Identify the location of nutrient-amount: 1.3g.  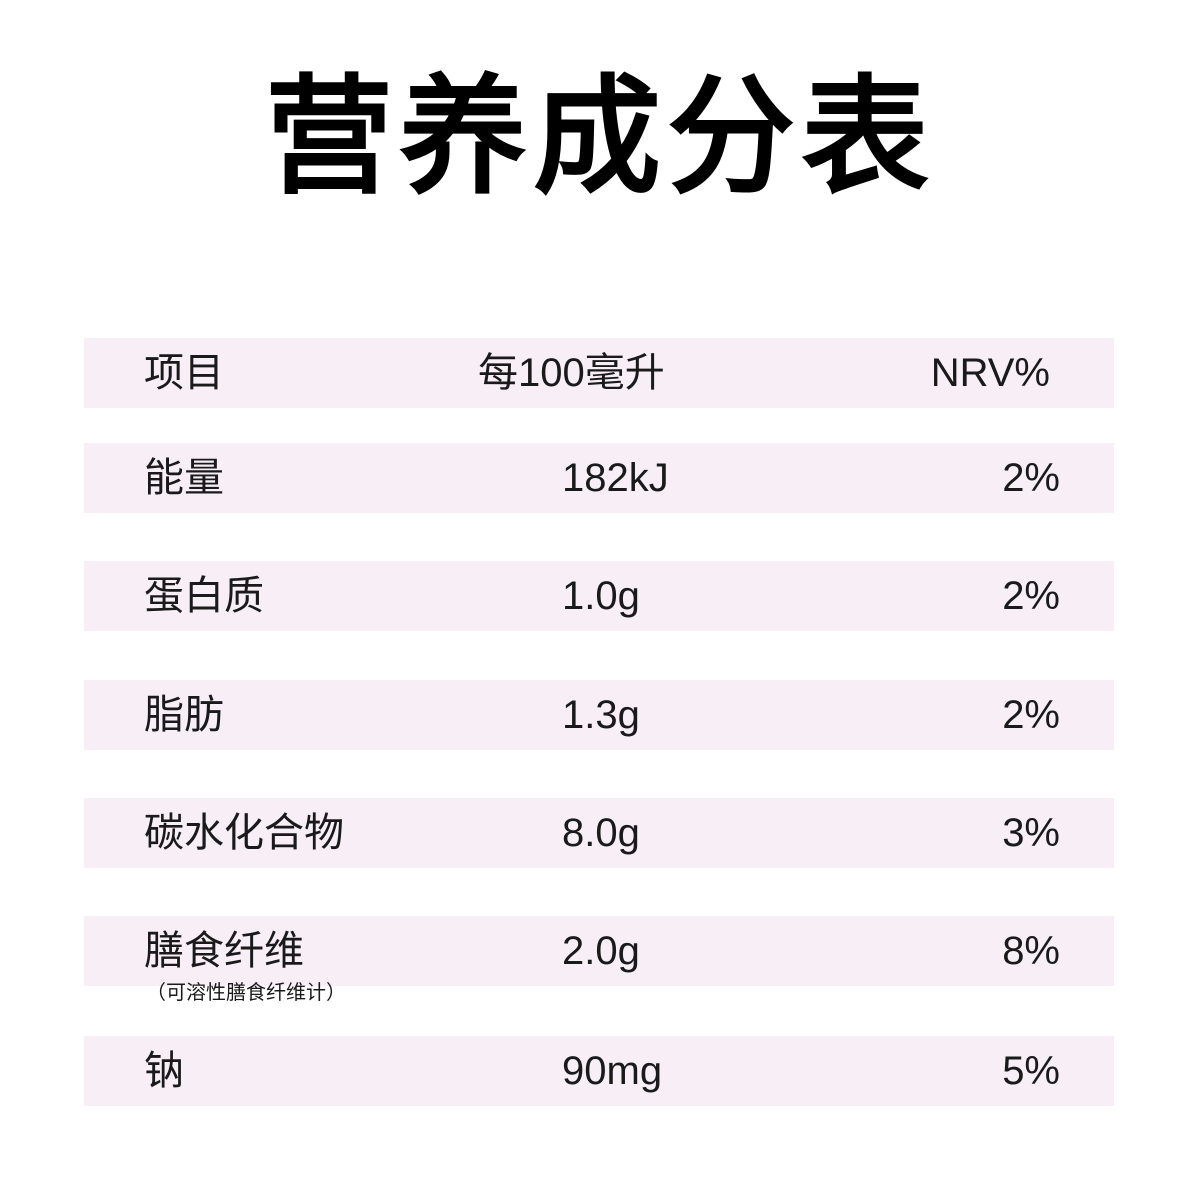
(601, 715).